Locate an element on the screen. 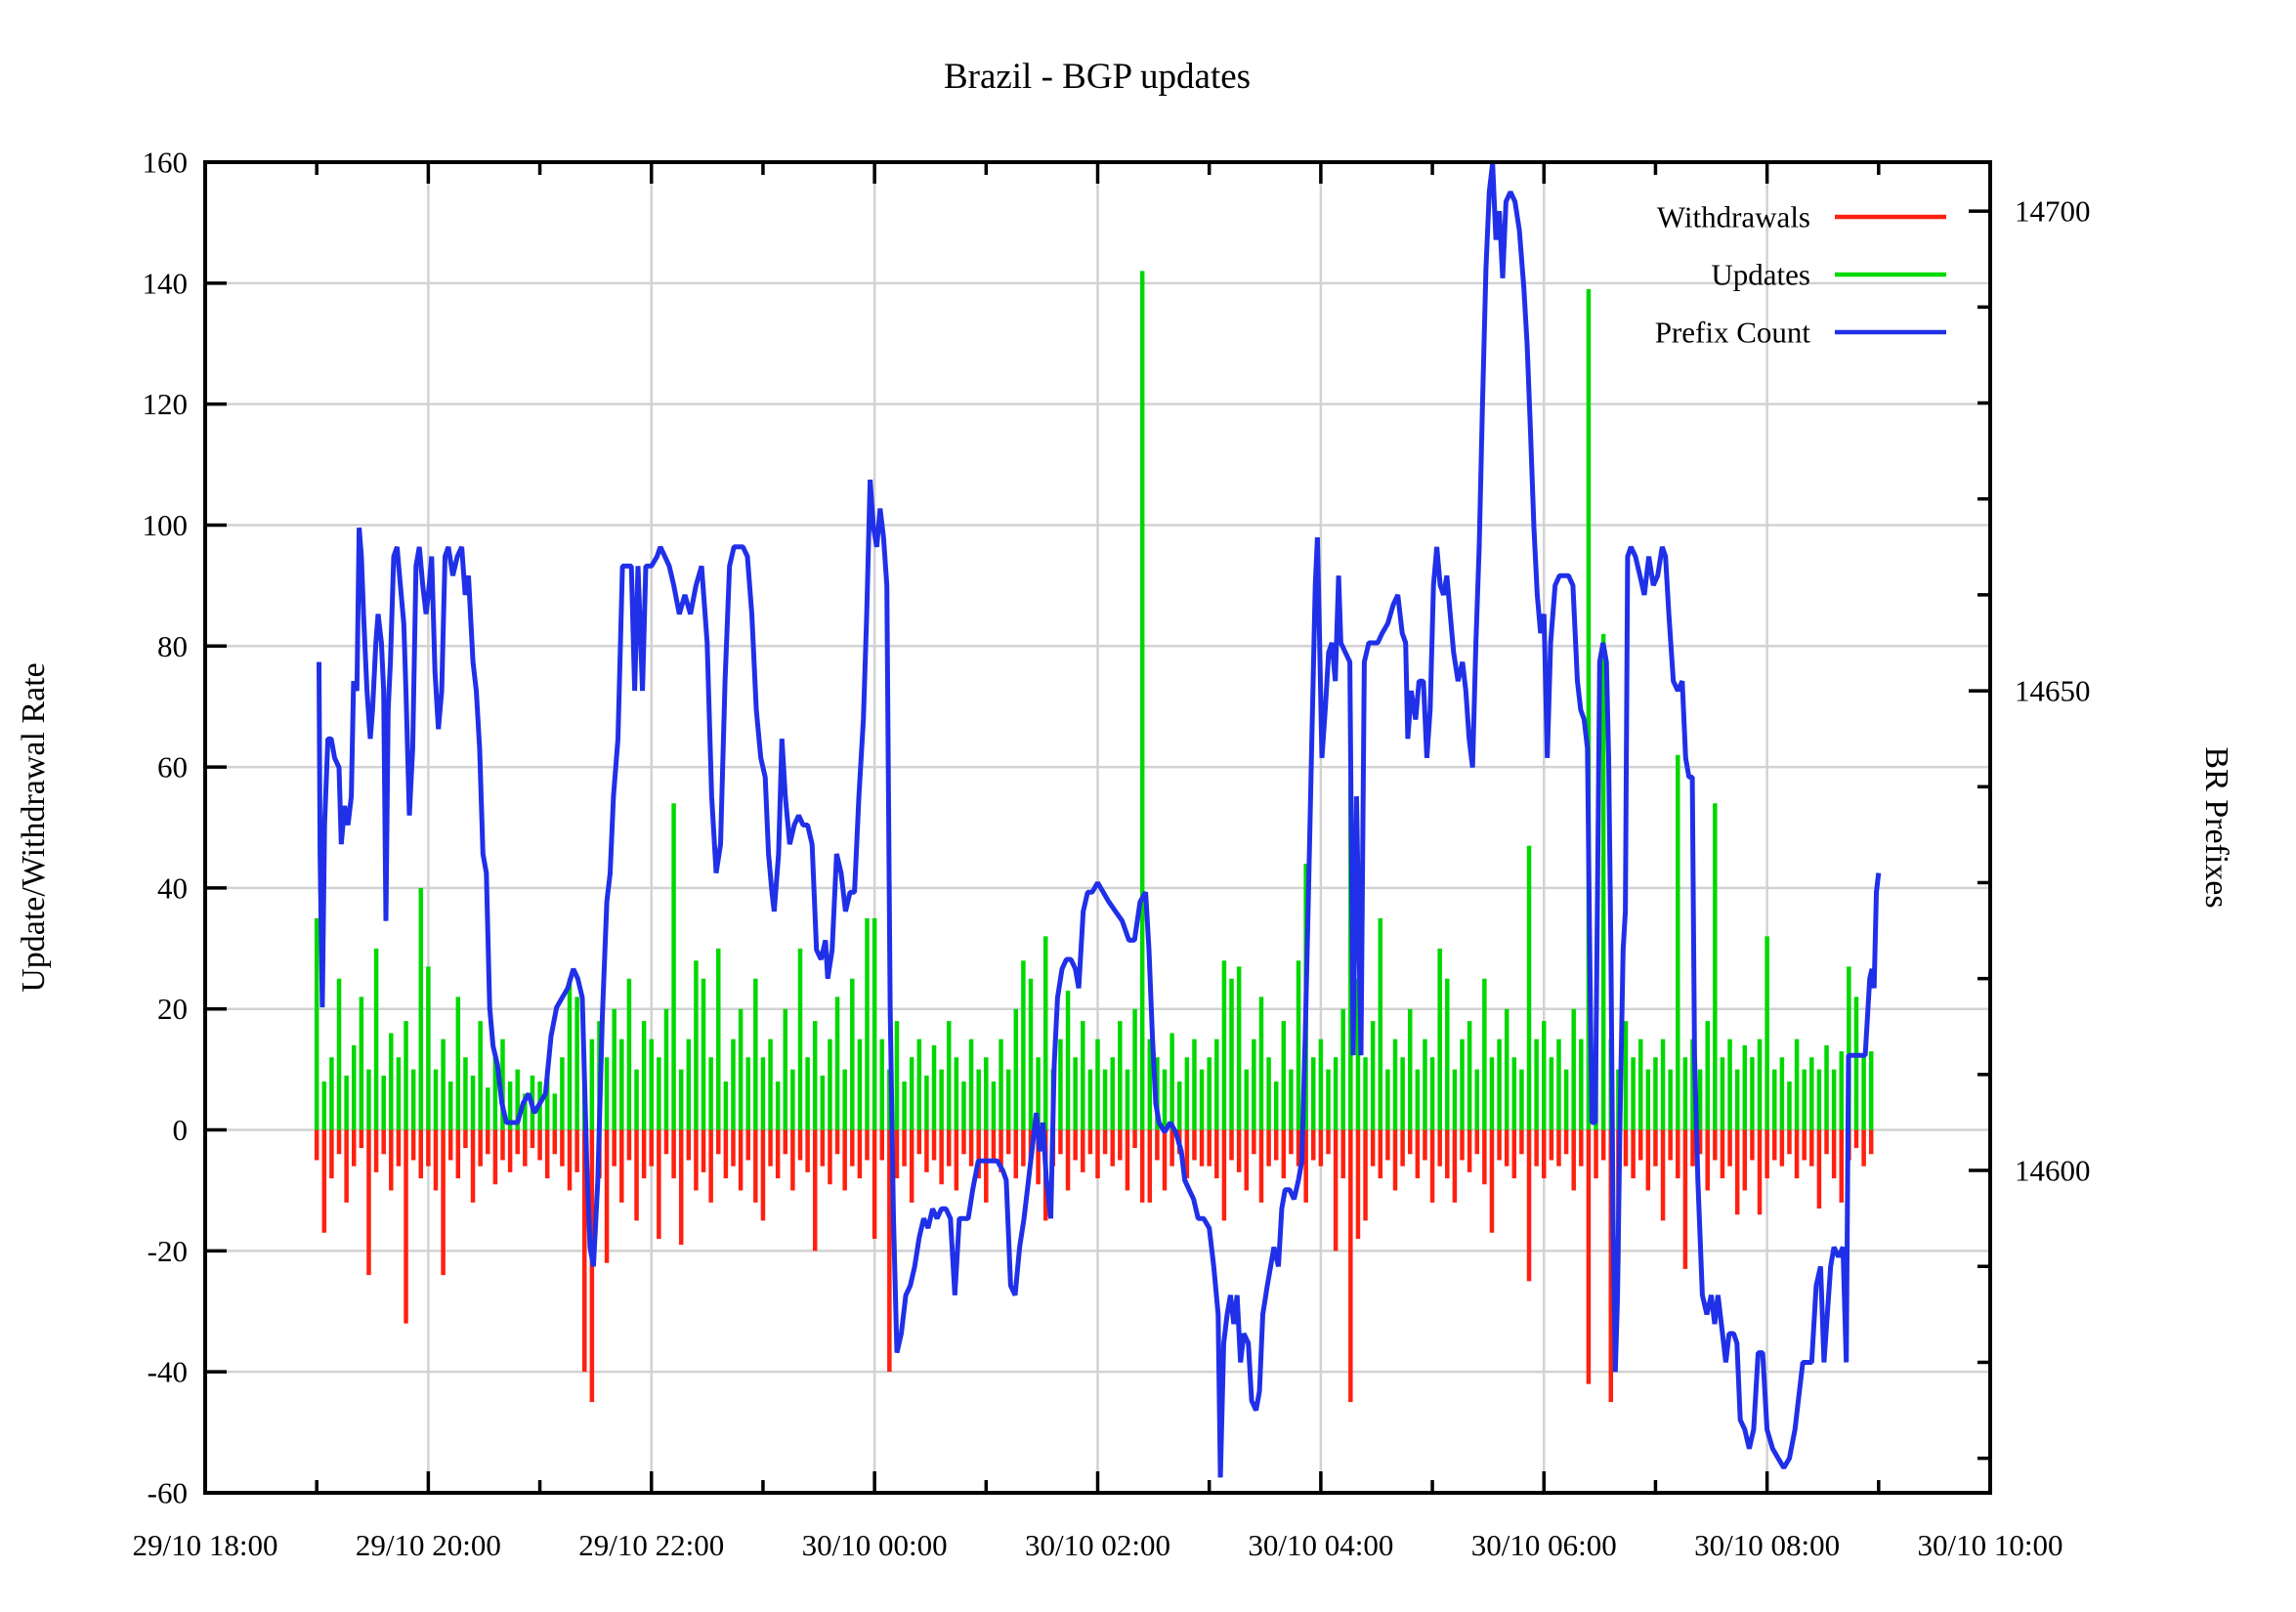 The width and height of the screenshot is (2296, 1612). x-tick-label: 30/10 04:00 is located at coordinates (1320, 1545).